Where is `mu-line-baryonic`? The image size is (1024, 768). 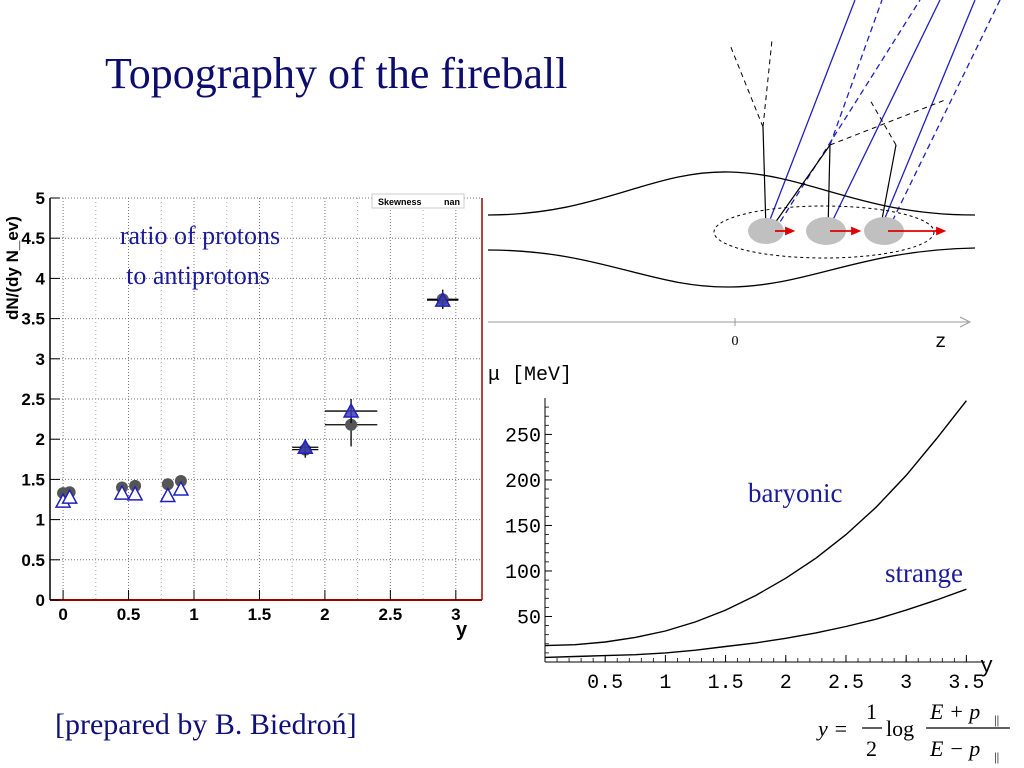
mu-line-baryonic is located at coordinates (755, 523).